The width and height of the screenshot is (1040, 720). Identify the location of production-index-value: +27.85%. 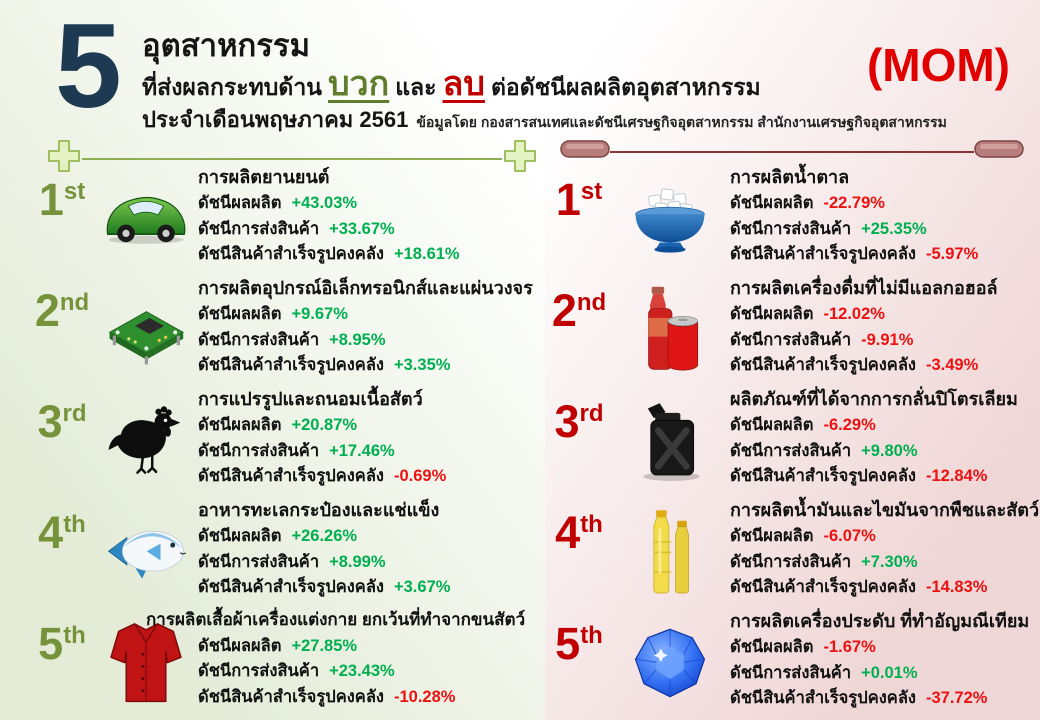
(324, 645).